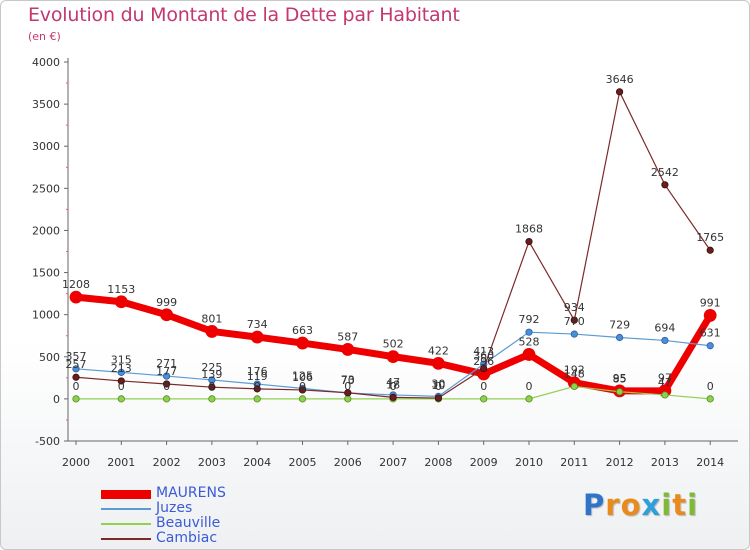  I want to click on legend-label: MAURENS, so click(191, 493).